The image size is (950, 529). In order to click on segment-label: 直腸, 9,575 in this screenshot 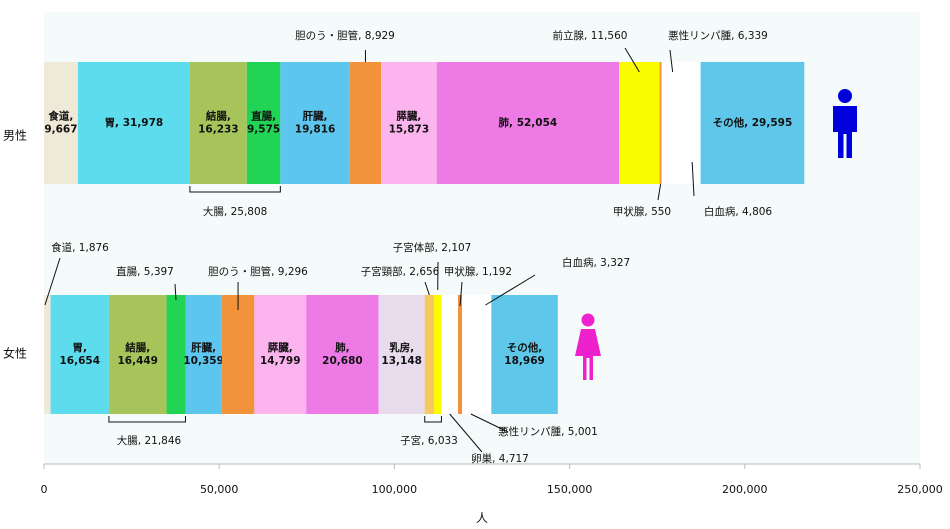, I will do `click(263, 123)`.